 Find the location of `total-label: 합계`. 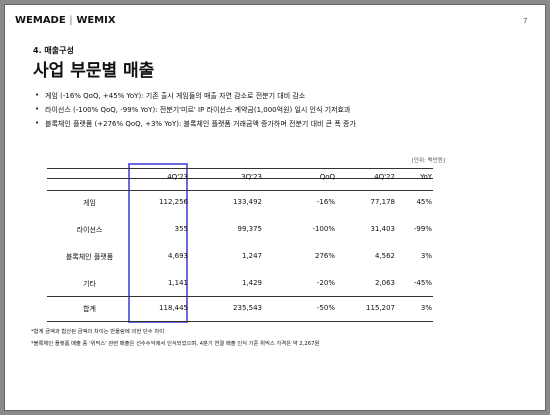

total-label: 합계 is located at coordinates (89, 309).